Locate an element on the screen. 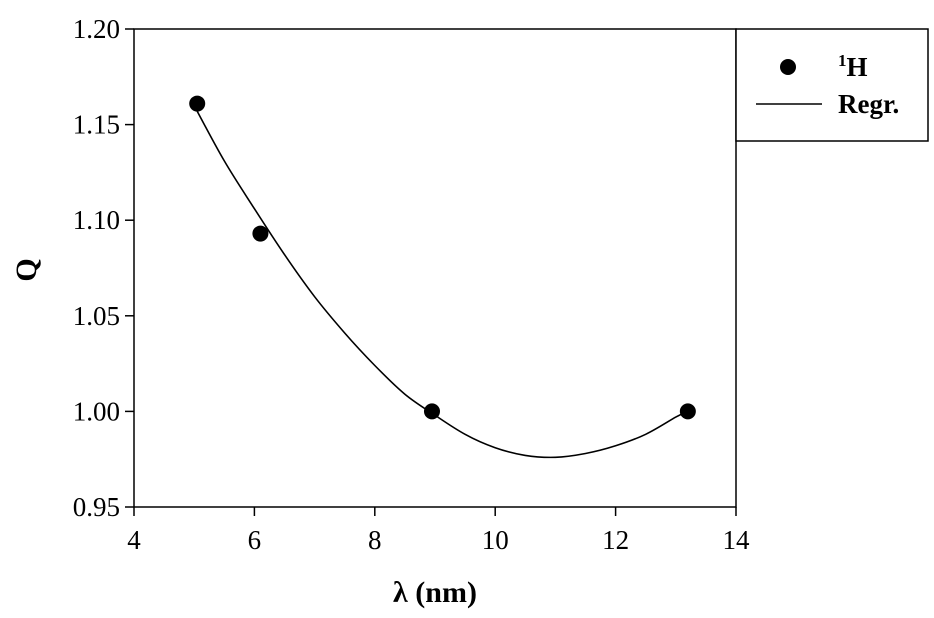  y-axis-title: Q is located at coordinates (26, 269).